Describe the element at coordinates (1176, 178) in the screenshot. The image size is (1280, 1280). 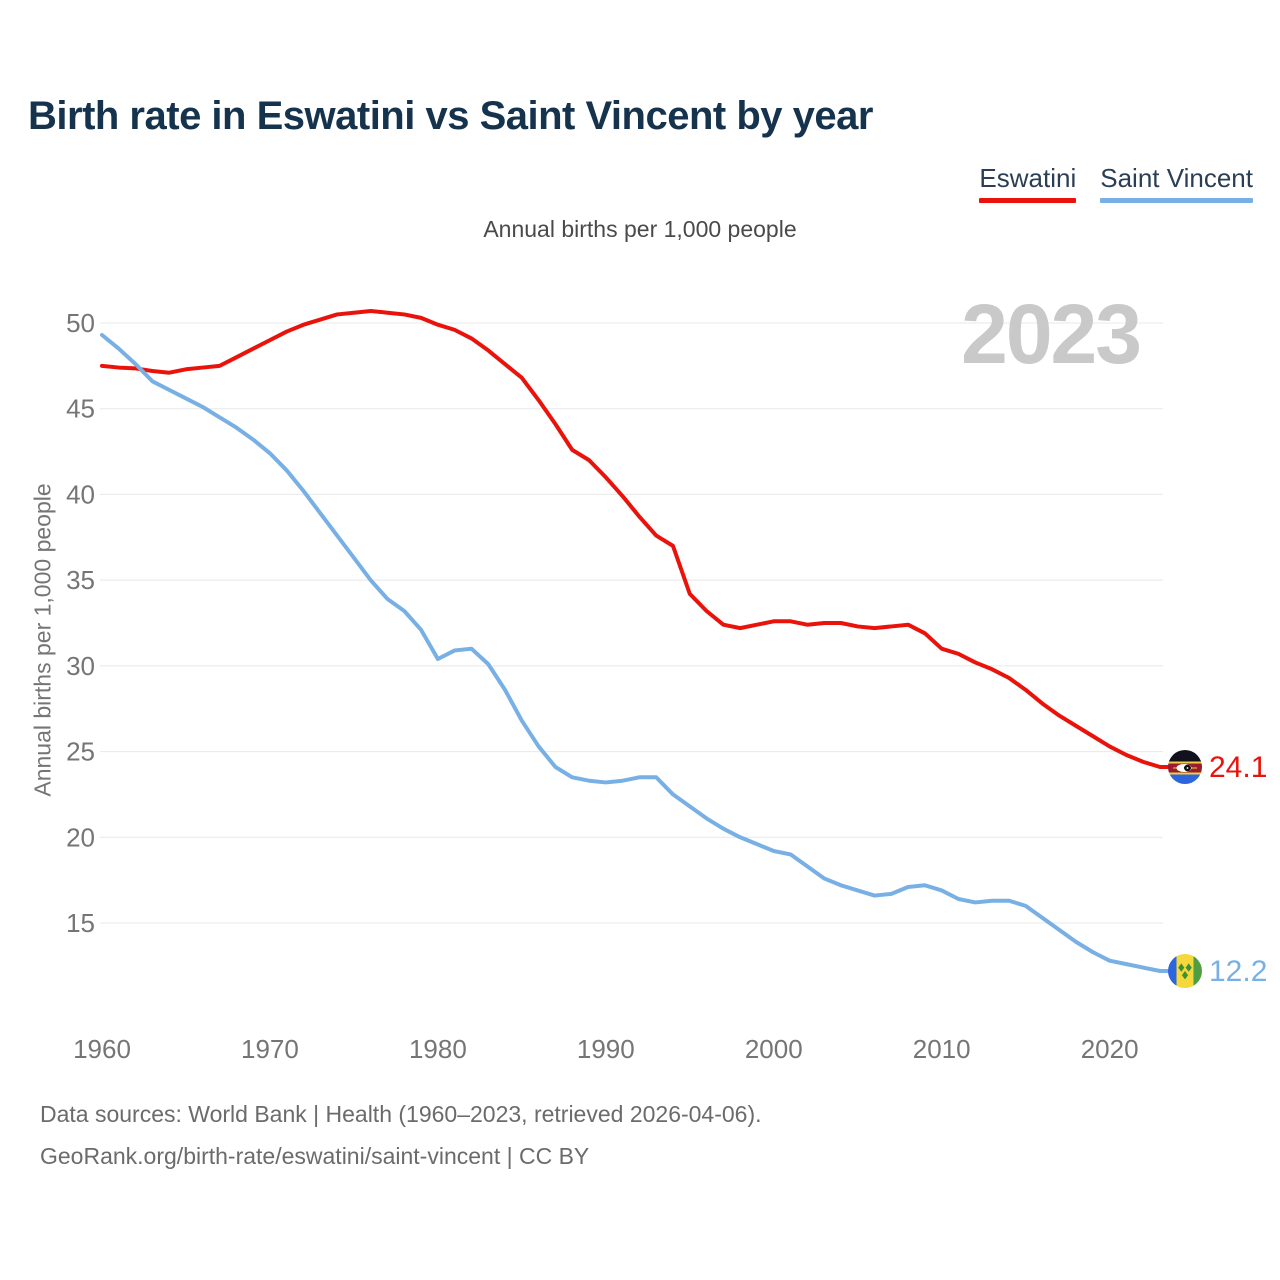
I see `legend-label-saint-vincent: Saint Vincent` at that location.